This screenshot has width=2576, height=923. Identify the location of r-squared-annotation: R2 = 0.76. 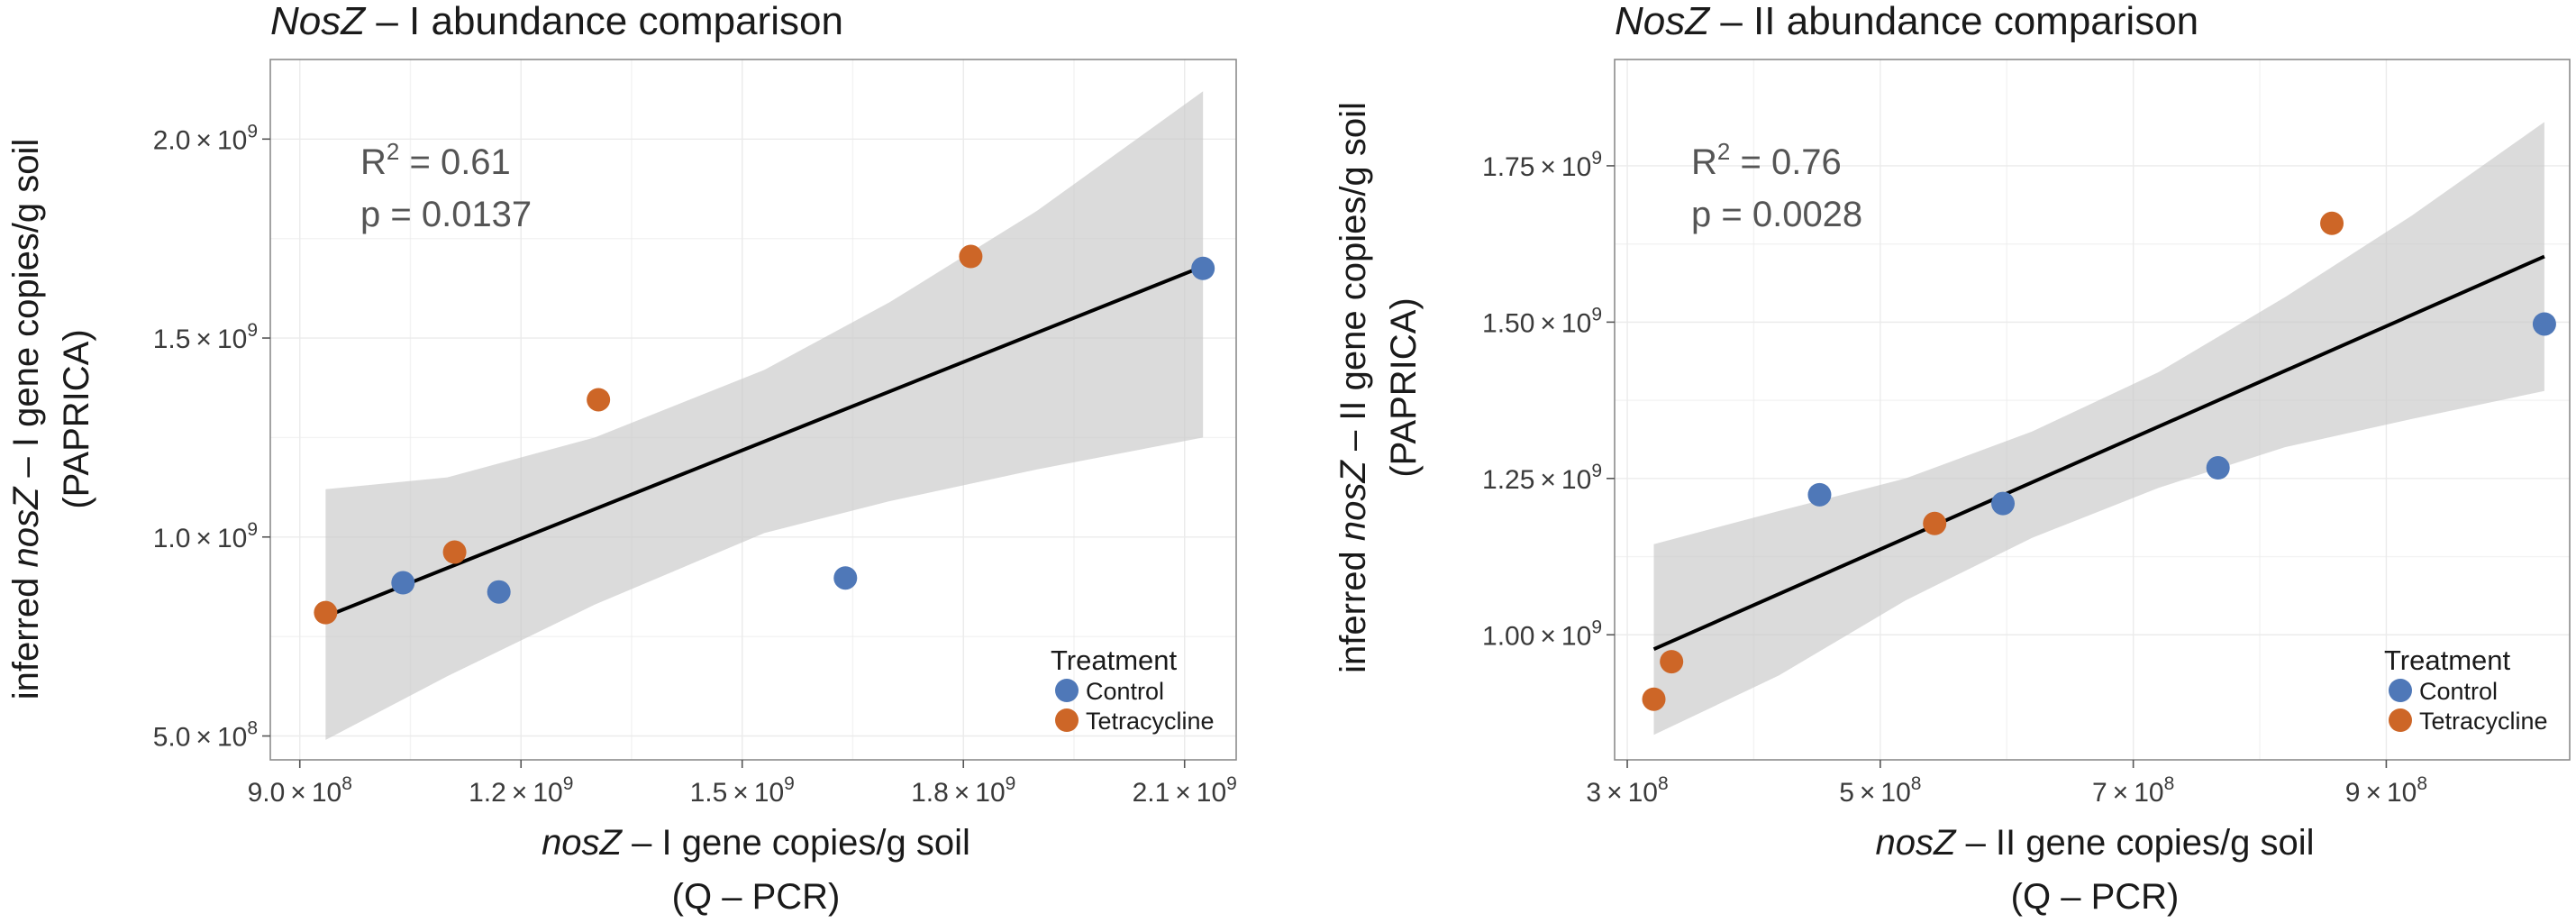
(1766, 160).